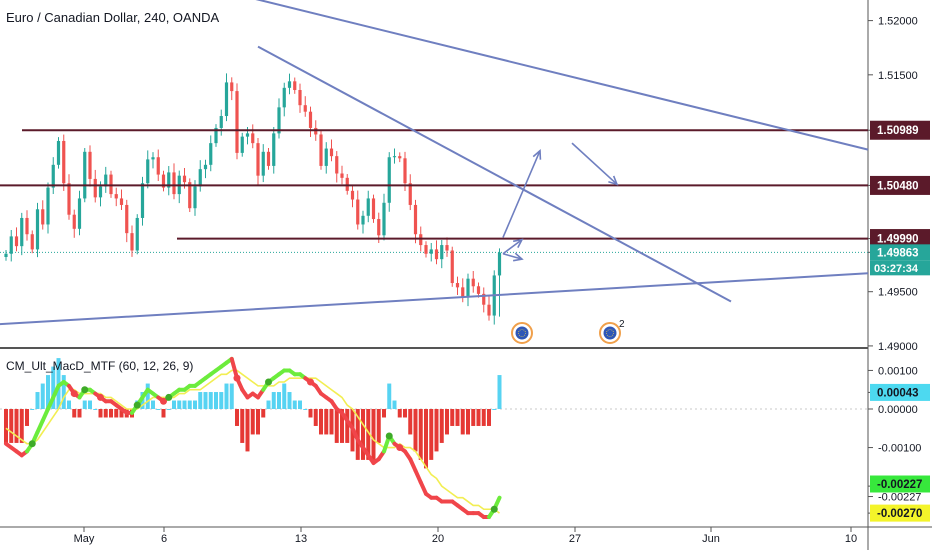 This screenshot has height=550, width=932. I want to click on time-axis-label: 10, so click(851, 539).